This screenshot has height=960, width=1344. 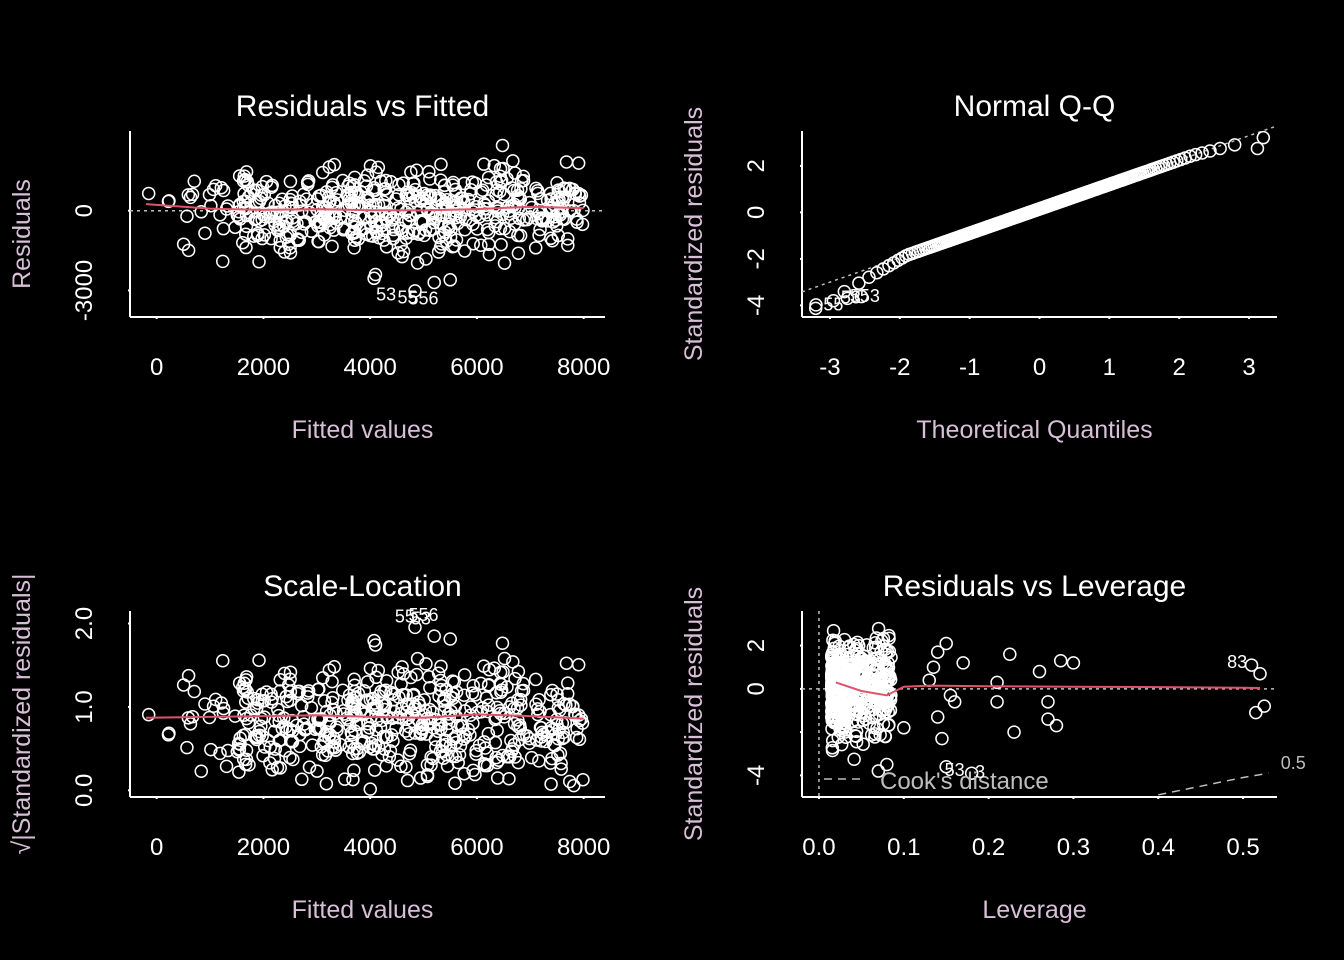 I want to click on point-id-label: 53, so click(x=386, y=295).